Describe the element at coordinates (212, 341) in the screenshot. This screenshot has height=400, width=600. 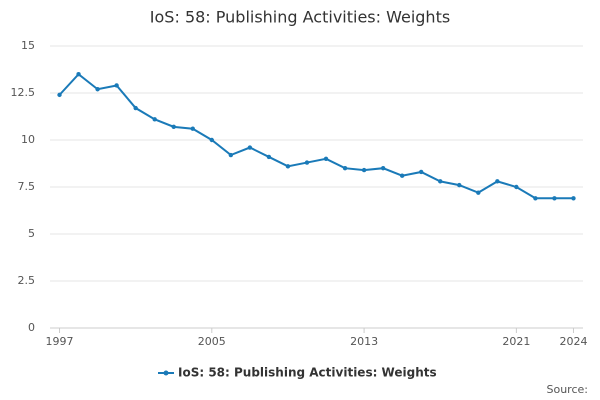
I see `x-tick-label: 2005` at that location.